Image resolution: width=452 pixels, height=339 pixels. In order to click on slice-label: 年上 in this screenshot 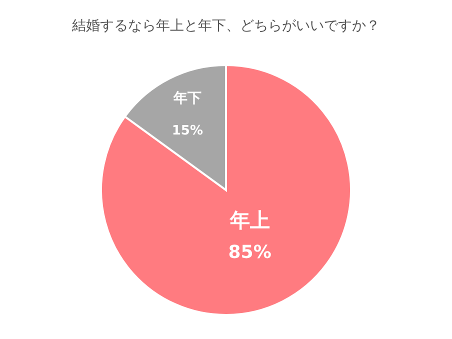, I will do `click(249, 220)`.